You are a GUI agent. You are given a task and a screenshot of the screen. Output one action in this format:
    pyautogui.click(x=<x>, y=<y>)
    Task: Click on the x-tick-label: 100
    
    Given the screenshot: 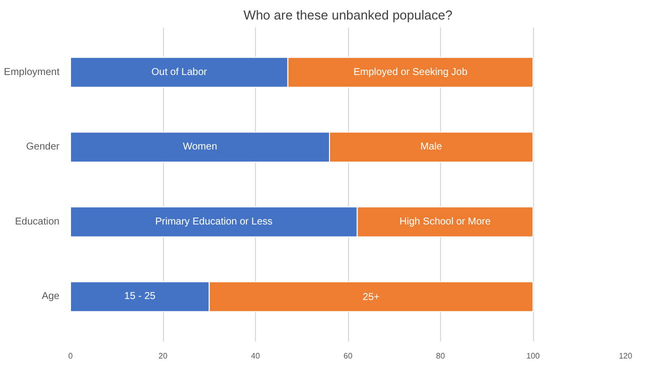 What is the action you would take?
    pyautogui.click(x=533, y=356)
    